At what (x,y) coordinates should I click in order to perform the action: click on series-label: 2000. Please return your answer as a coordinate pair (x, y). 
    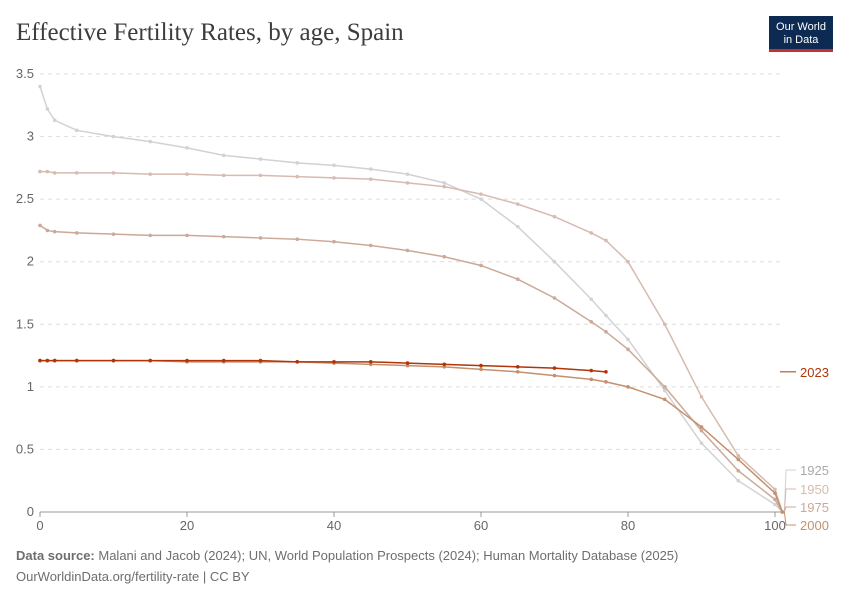
    Looking at the image, I should click on (814, 525).